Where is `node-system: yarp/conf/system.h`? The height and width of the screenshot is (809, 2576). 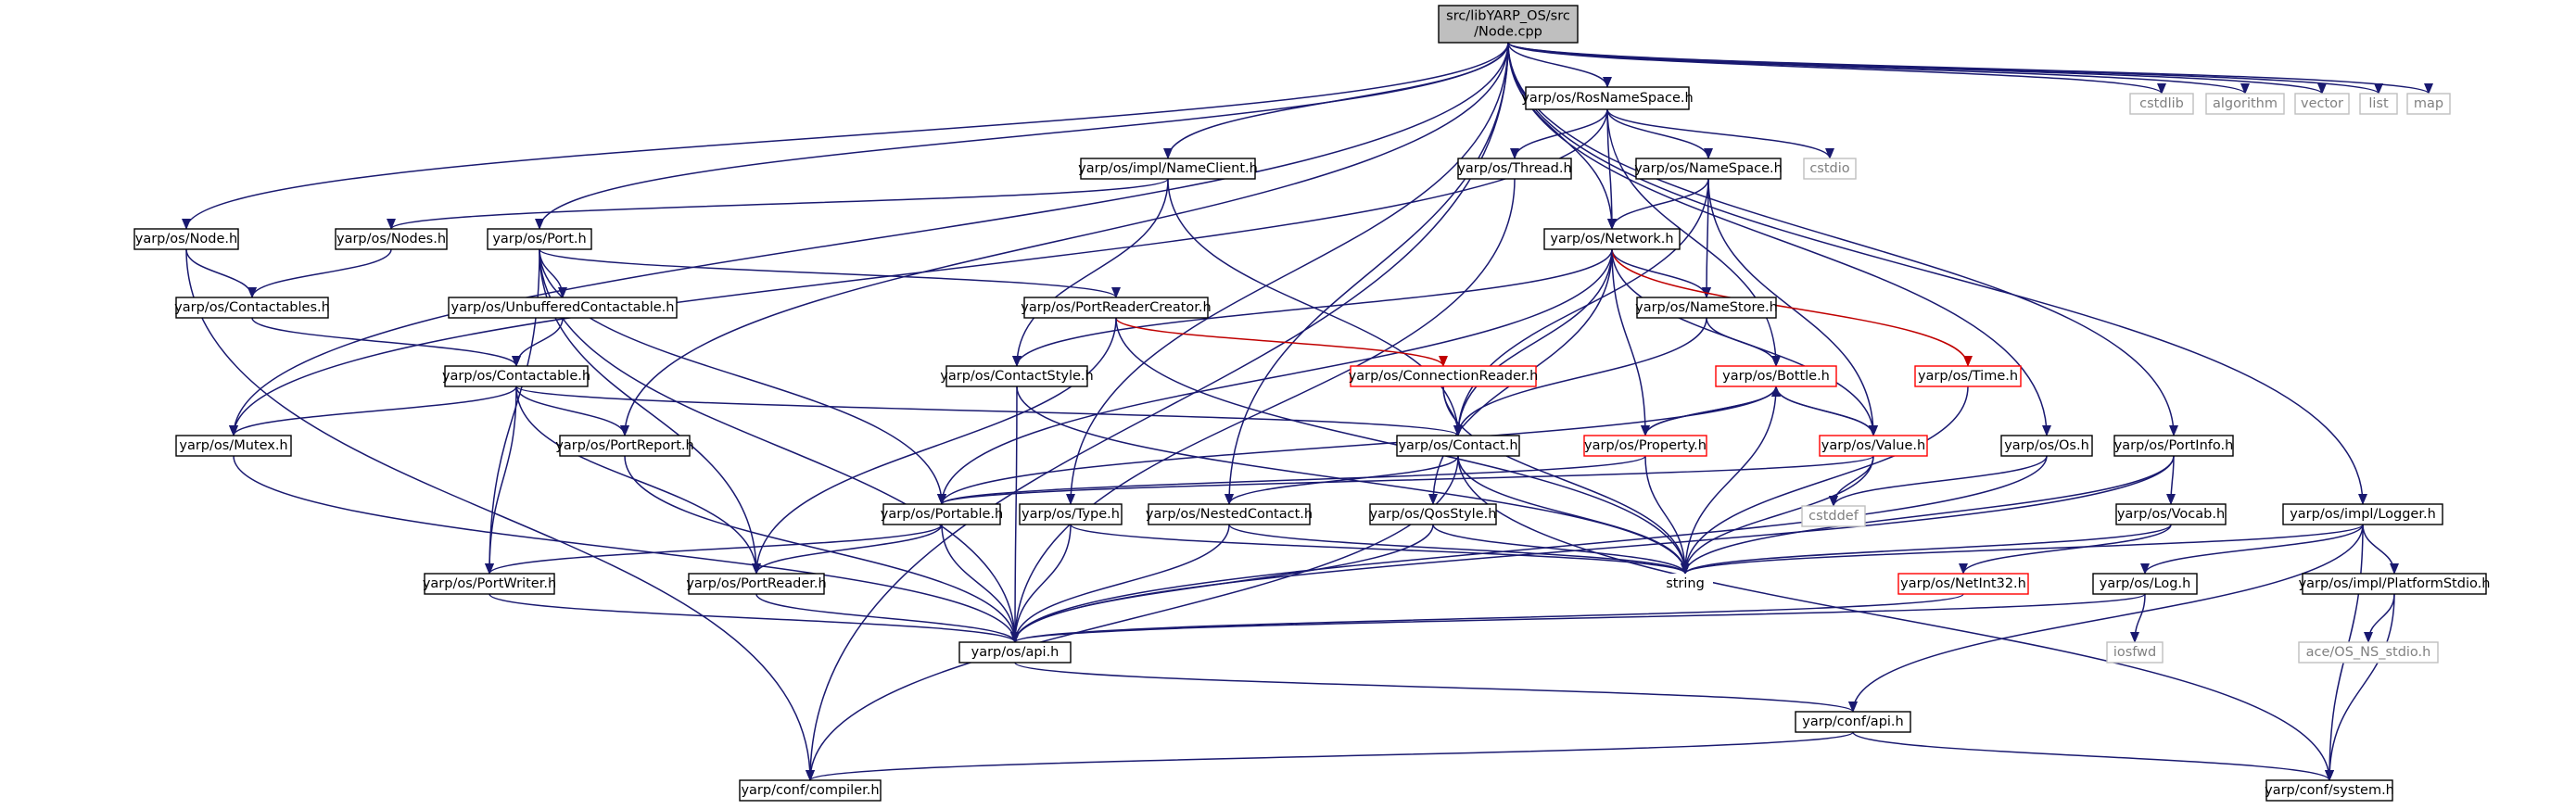
node-system: yarp/conf/system.h is located at coordinates (2329, 790).